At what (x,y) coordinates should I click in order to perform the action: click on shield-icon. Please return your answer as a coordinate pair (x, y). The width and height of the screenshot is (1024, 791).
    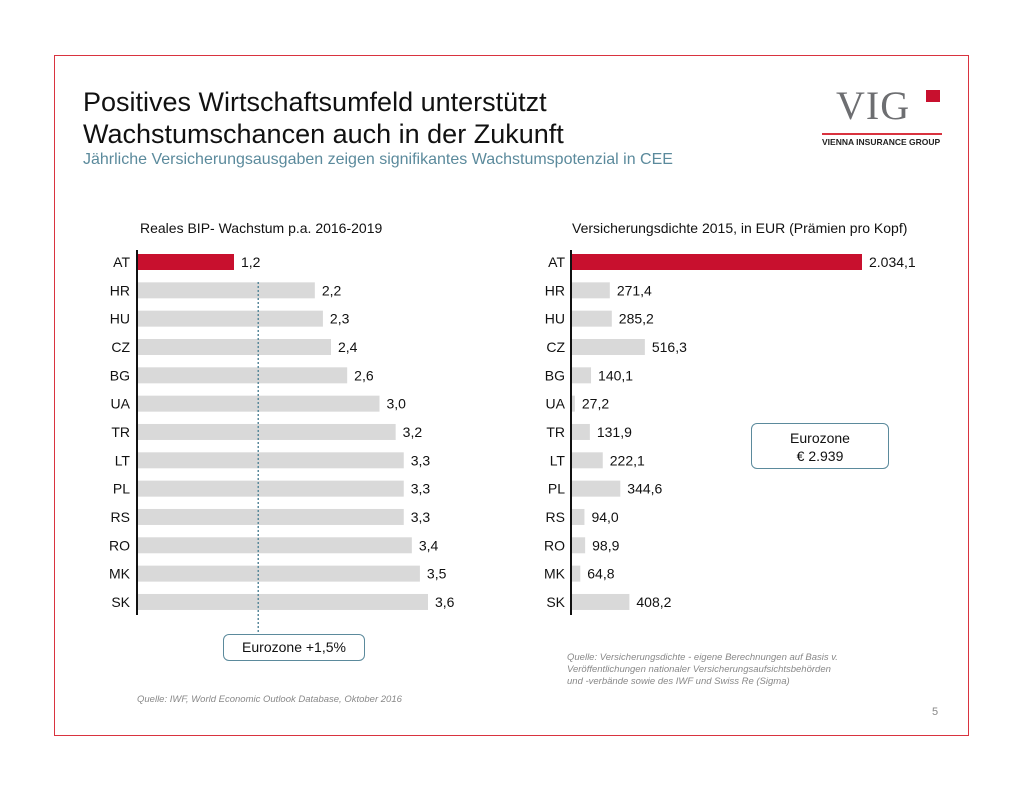
    Looking at the image, I should click on (933, 96).